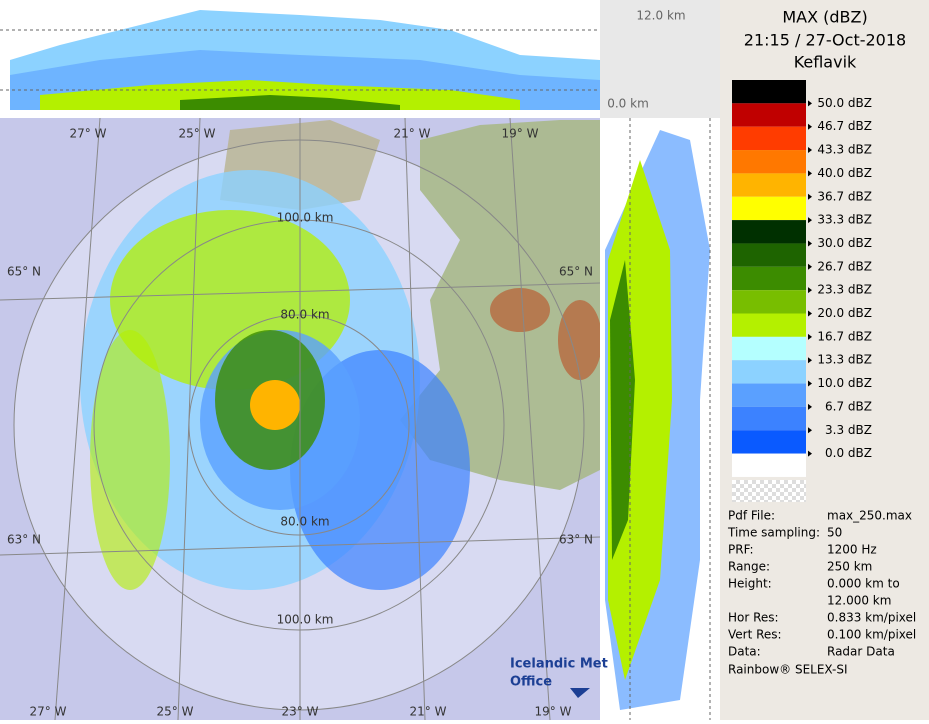 This screenshot has height=724, width=929. Describe the element at coordinates (788, 670) in the screenshot. I see `footer: Rainbow® SELEX-SI` at that location.